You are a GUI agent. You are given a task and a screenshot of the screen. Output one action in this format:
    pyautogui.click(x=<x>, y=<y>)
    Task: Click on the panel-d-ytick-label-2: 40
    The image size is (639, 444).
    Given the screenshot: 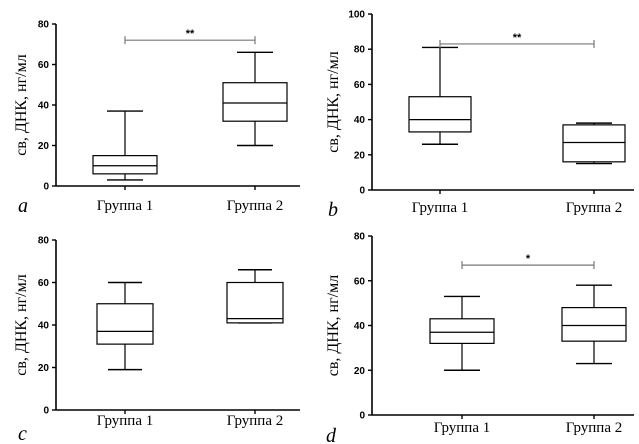 What is the action you would take?
    pyautogui.click(x=360, y=326)
    